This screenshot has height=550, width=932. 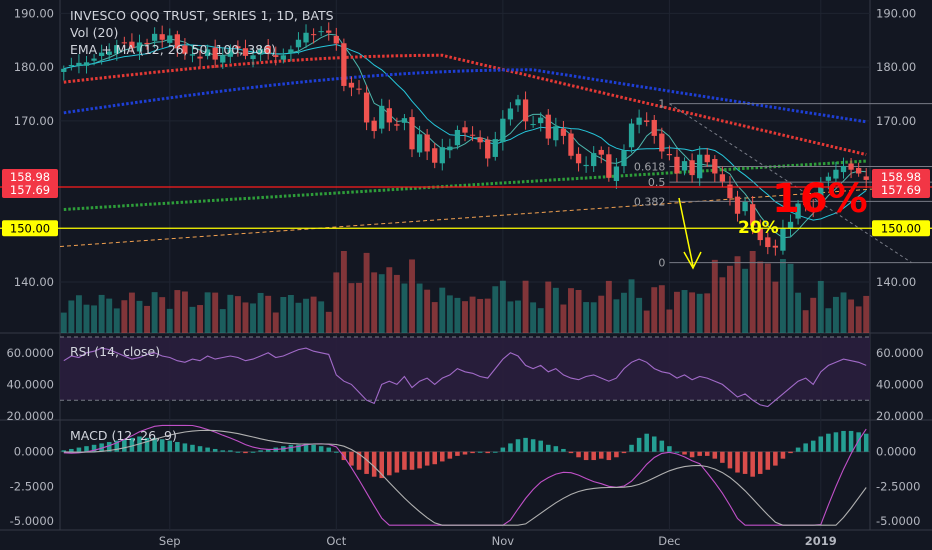 I want to click on price-tick-right: 180.00, so click(x=896, y=67).